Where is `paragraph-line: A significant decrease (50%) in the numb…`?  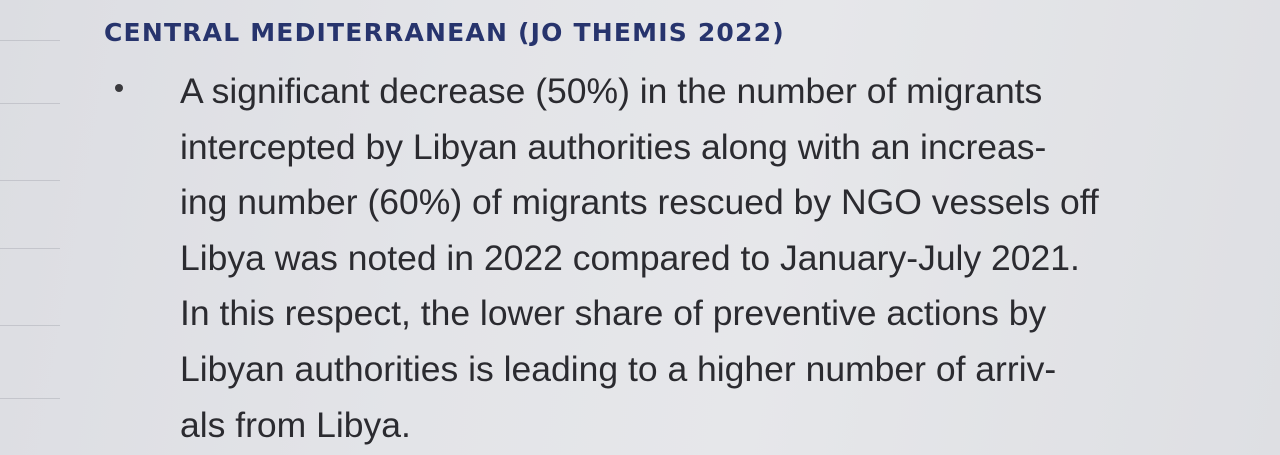
paragraph-line: A significant decrease (50%) in the numb… is located at coordinates (611, 91).